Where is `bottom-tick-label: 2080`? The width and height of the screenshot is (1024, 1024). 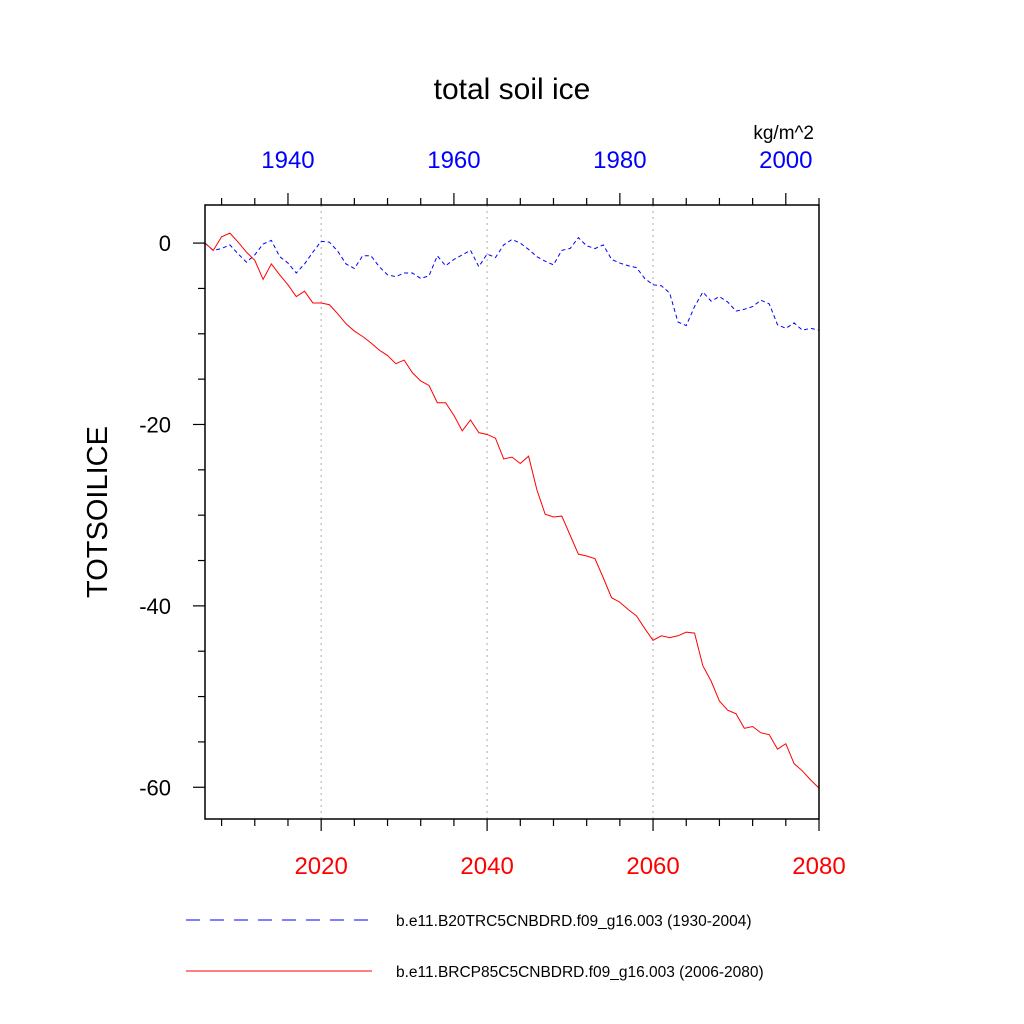 bottom-tick-label: 2080 is located at coordinates (818, 866).